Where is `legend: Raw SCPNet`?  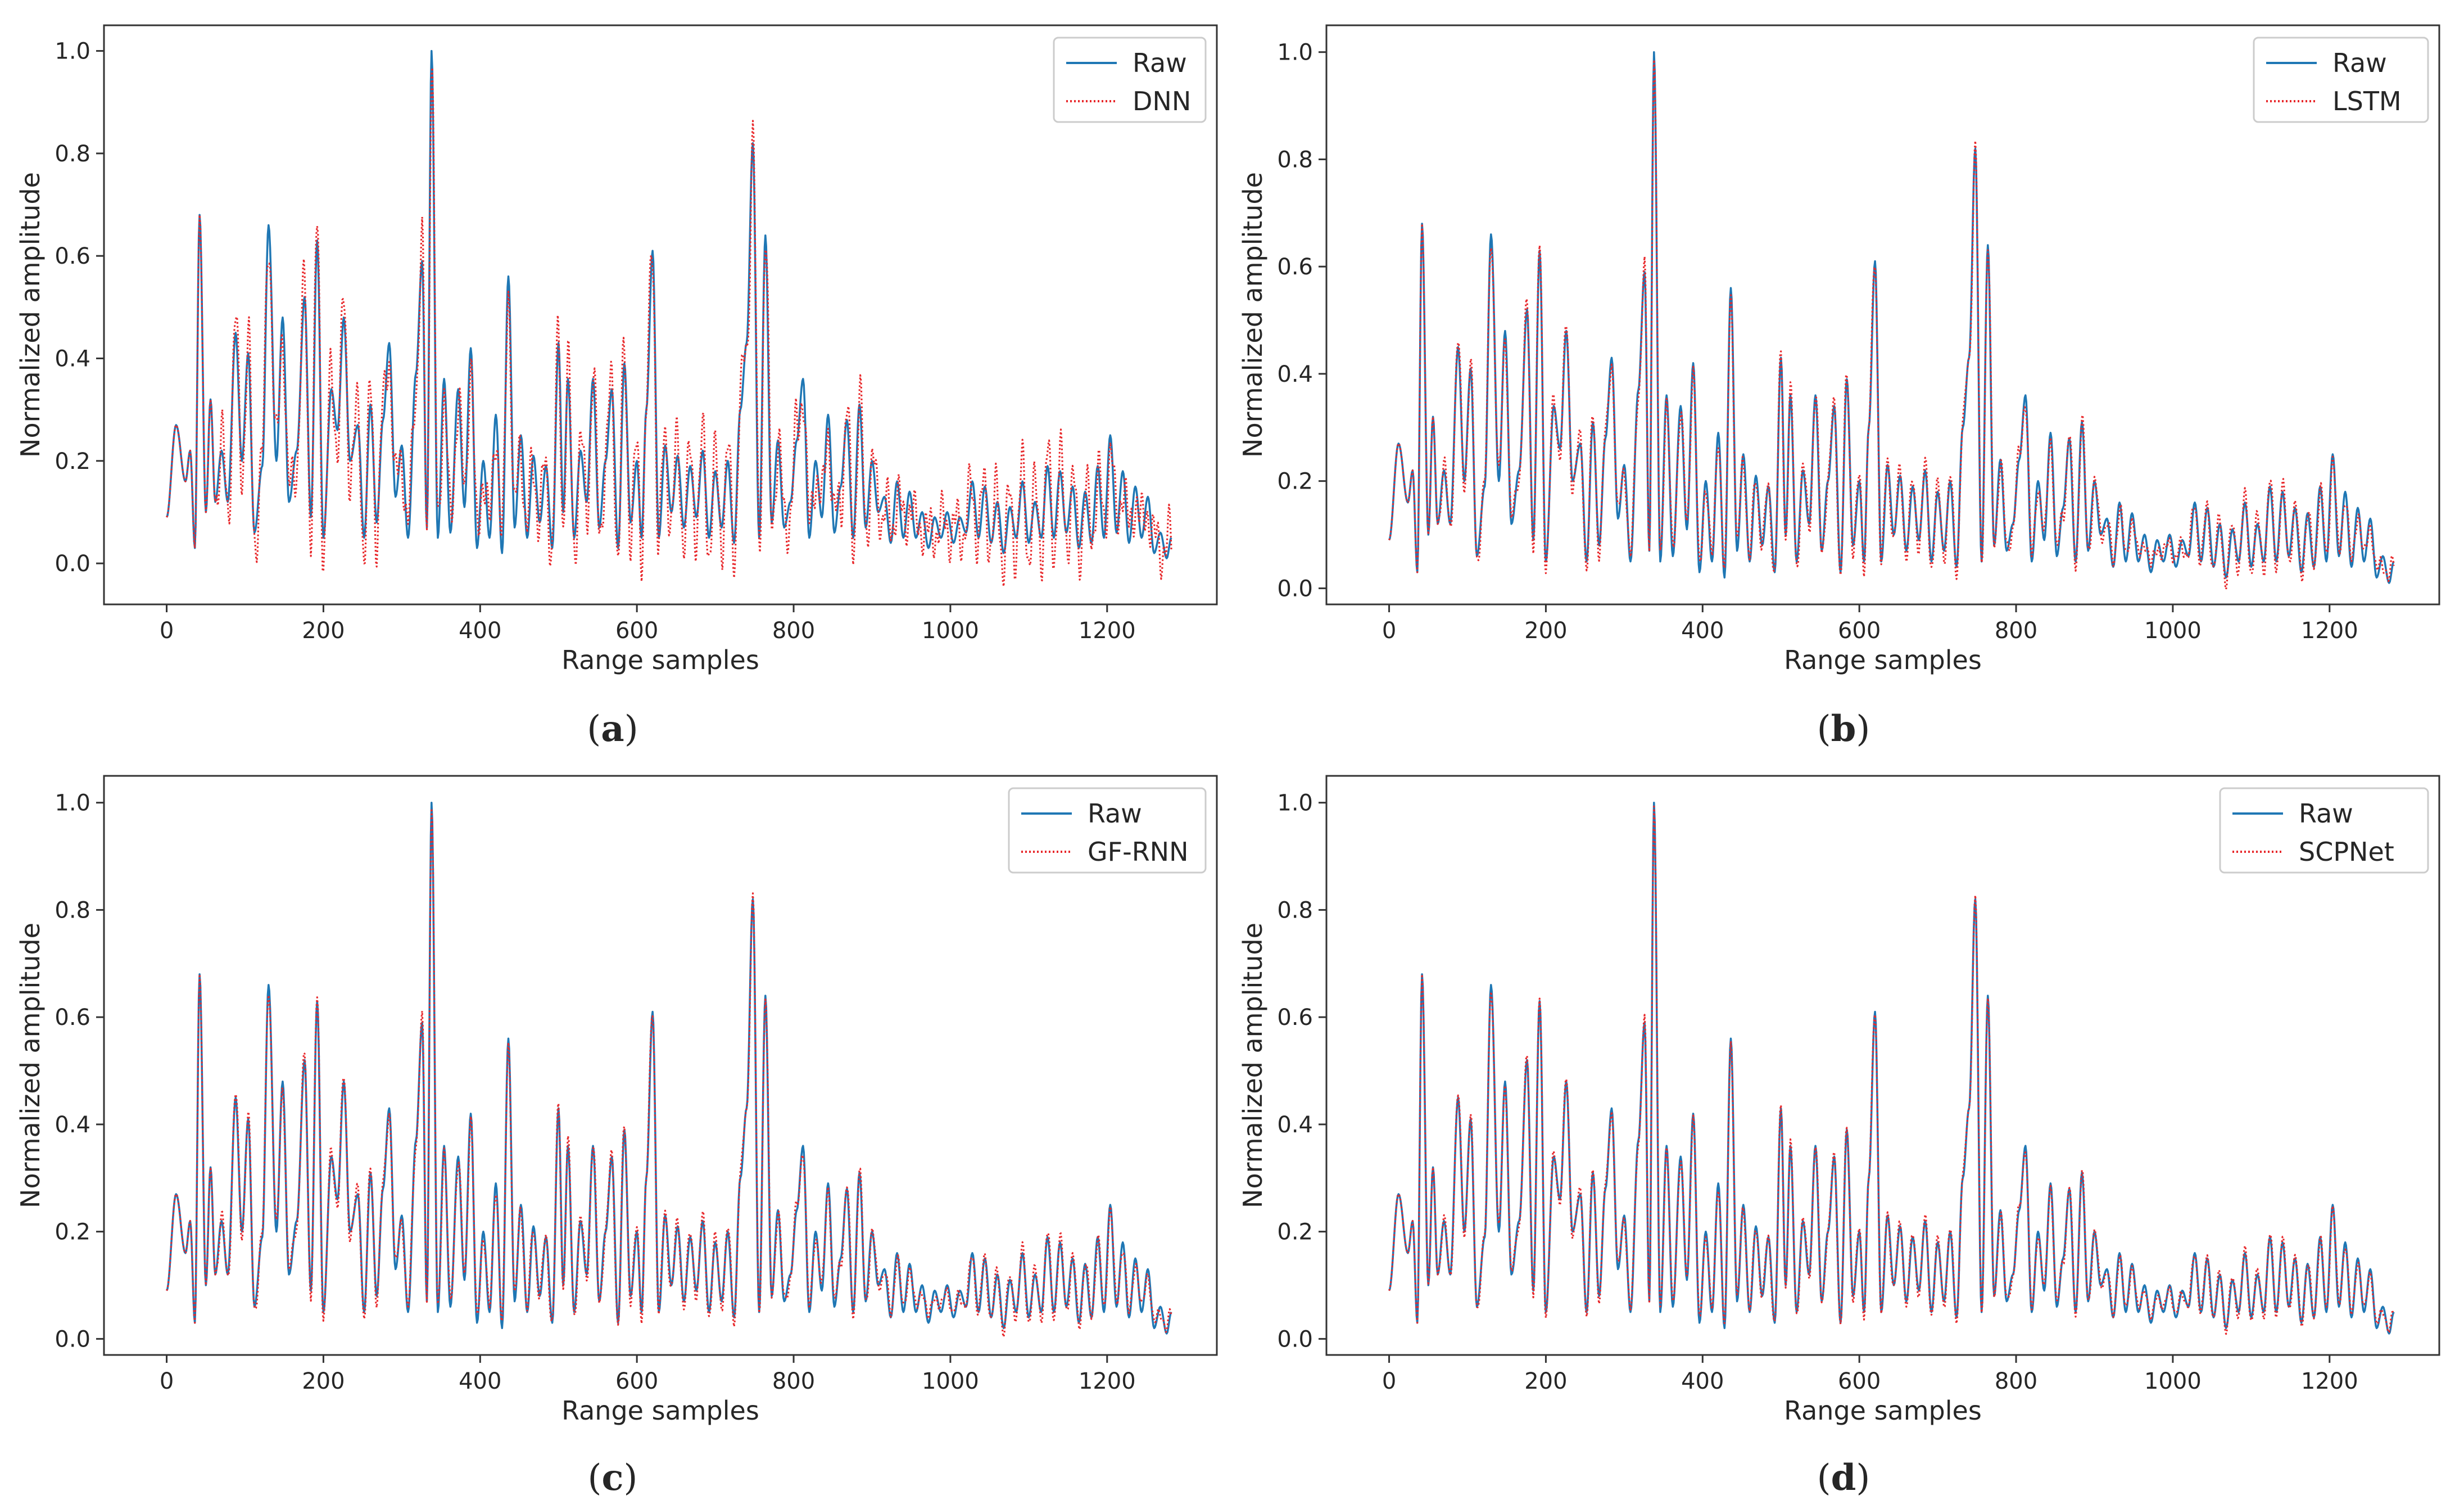 legend: Raw SCPNet is located at coordinates (2324, 831).